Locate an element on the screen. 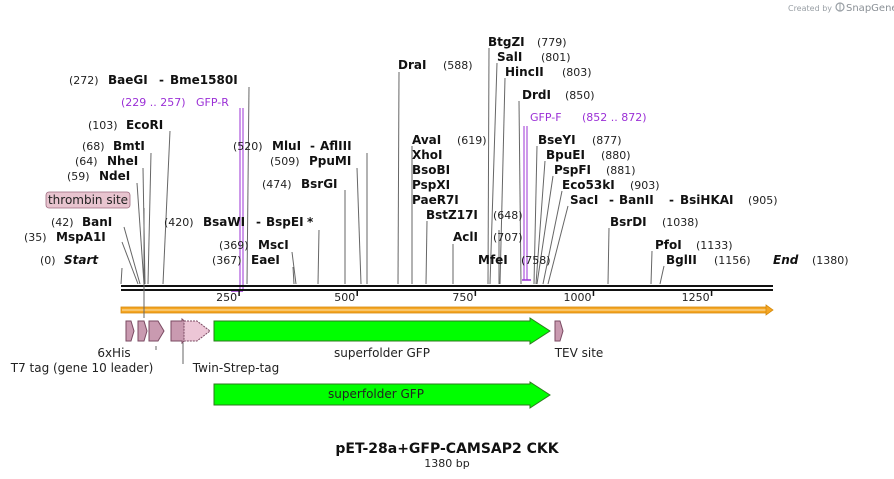  restriction-site-eaei: (367) EaeI is located at coordinates (246, 260).